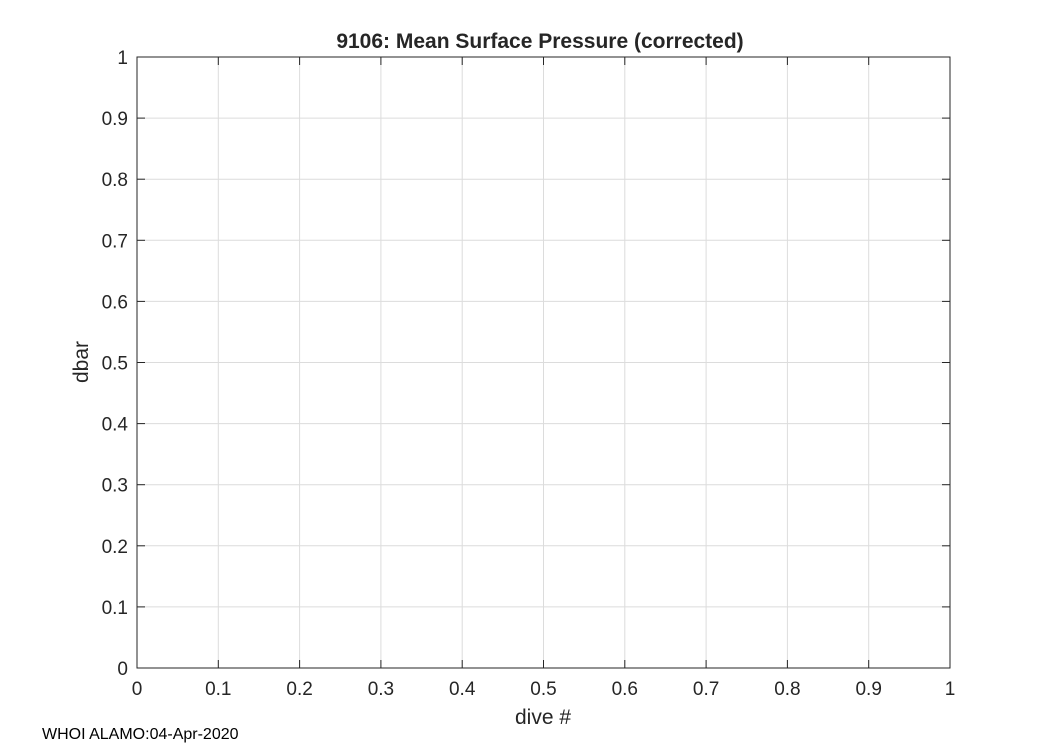  Describe the element at coordinates (115, 364) in the screenshot. I see `y-tick-label: 0.5` at that location.